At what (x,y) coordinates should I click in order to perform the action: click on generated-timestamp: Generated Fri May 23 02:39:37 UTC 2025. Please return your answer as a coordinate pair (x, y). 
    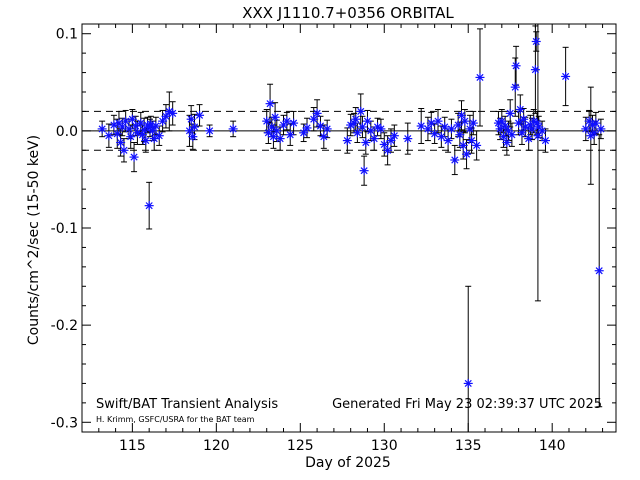
    Looking at the image, I should click on (467, 404).